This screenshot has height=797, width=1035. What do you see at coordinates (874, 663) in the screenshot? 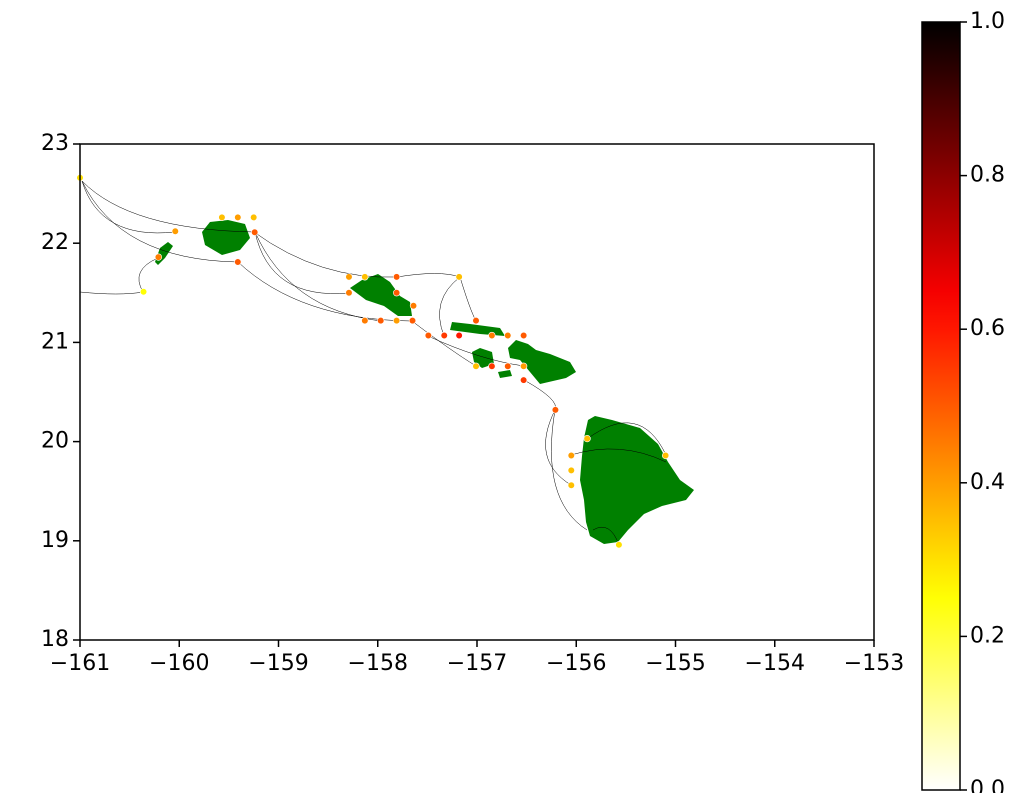
I see `x-tick-label: −153` at bounding box center [874, 663].